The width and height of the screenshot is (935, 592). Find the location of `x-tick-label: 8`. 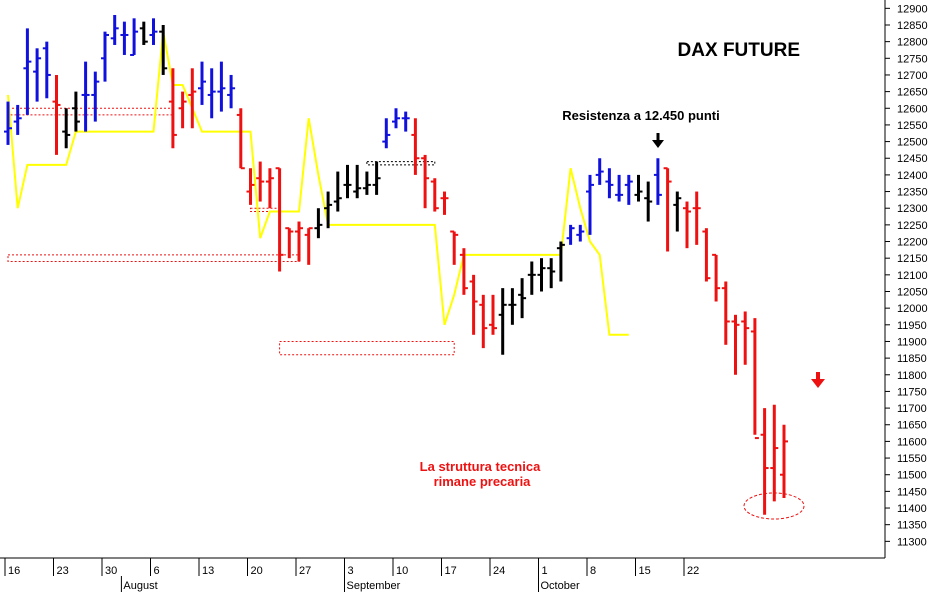

x-tick-label: 8 is located at coordinates (593, 571).